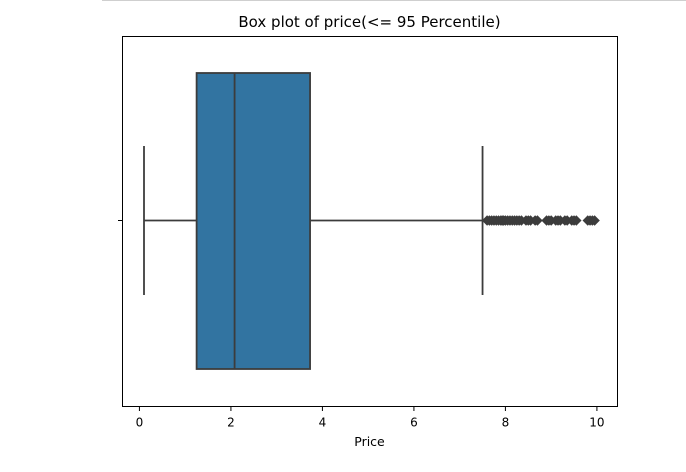 Image resolution: width=686 pixels, height=472 pixels. What do you see at coordinates (596, 423) in the screenshot?
I see `x-tick-label: 10` at bounding box center [596, 423].